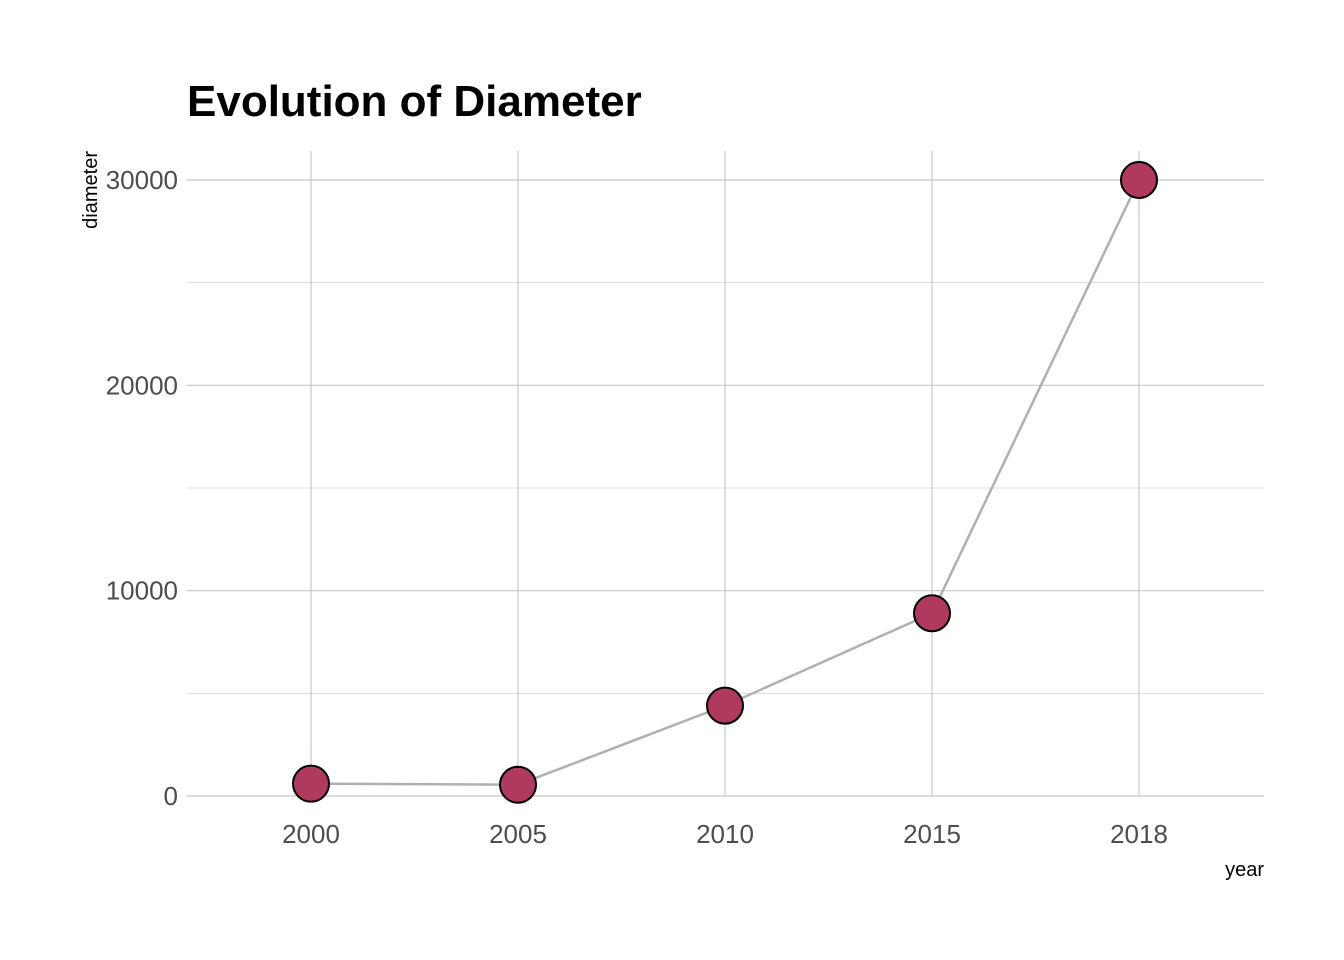 The width and height of the screenshot is (1344, 960). Describe the element at coordinates (1139, 834) in the screenshot. I see `x-tick-label: 2018` at that location.